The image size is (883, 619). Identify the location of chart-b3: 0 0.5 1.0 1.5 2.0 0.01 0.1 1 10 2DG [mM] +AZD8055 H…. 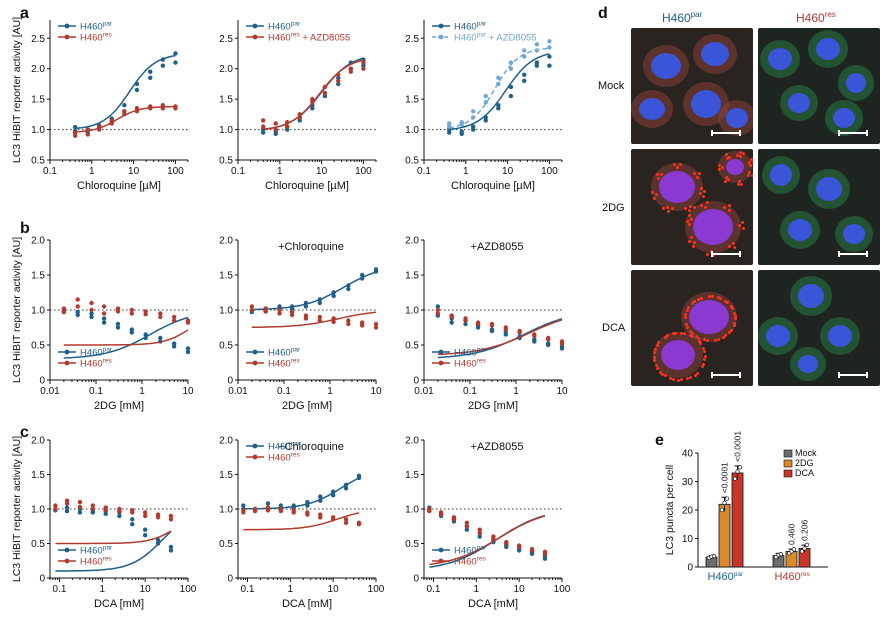
(486, 324).